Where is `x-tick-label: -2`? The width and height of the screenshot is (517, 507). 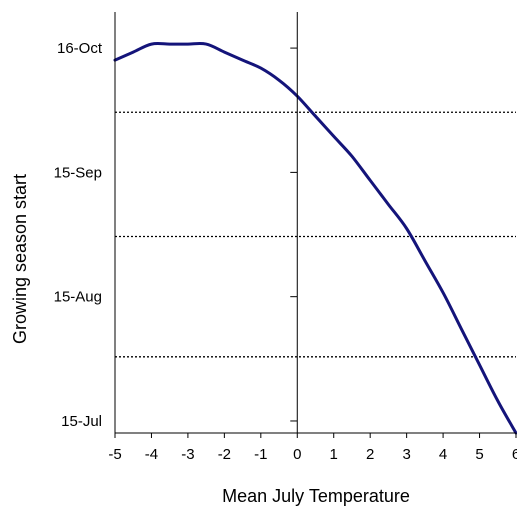 x-tick-label: -2 is located at coordinates (224, 454).